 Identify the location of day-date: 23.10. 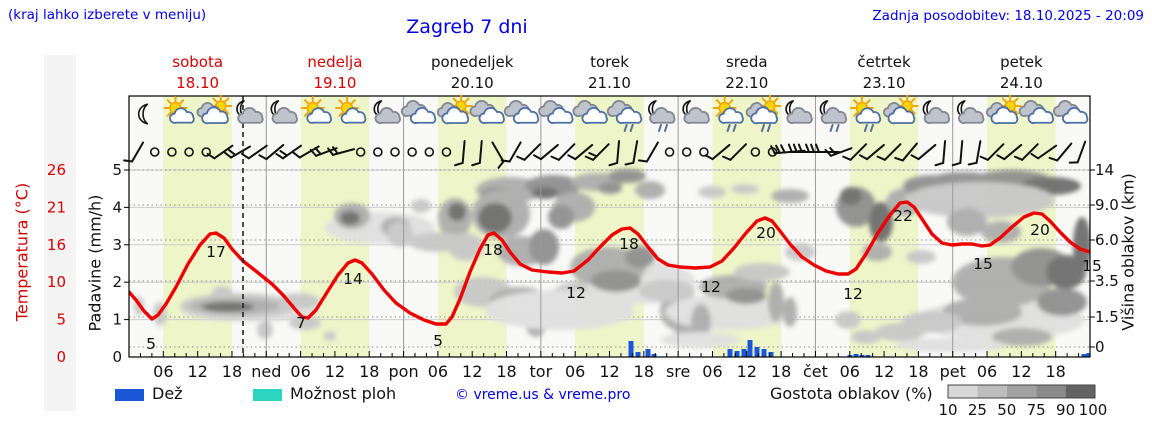
(884, 83).